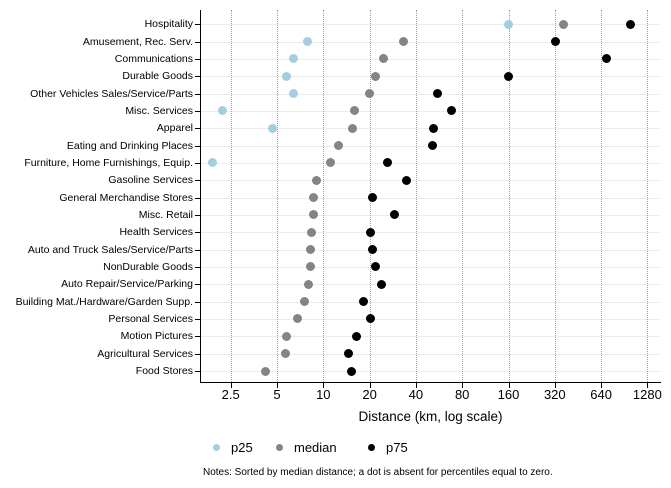  What do you see at coordinates (508, 394) in the screenshot?
I see `x-tick-label: 160` at bounding box center [508, 394].